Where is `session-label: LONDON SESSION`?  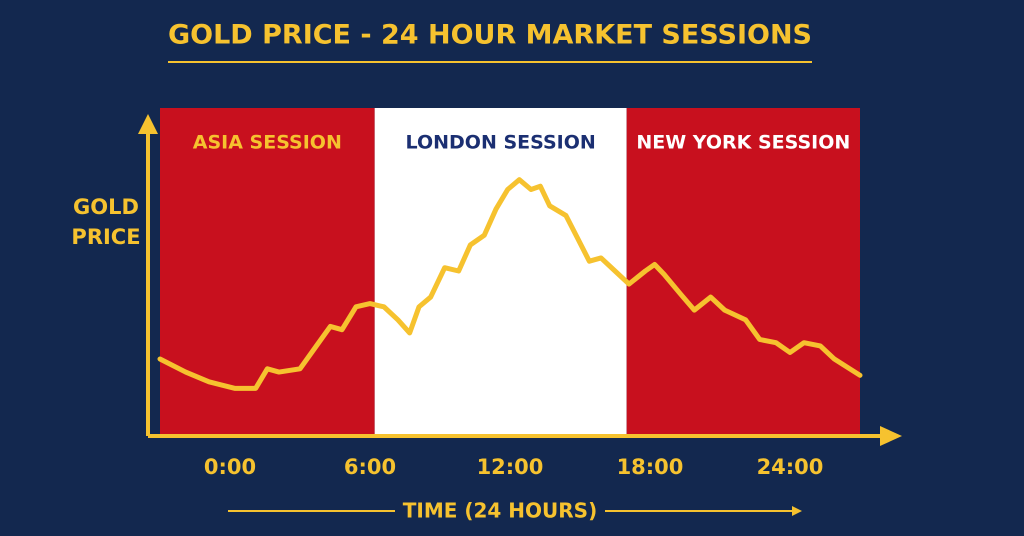 session-label: LONDON SESSION is located at coordinates (501, 143).